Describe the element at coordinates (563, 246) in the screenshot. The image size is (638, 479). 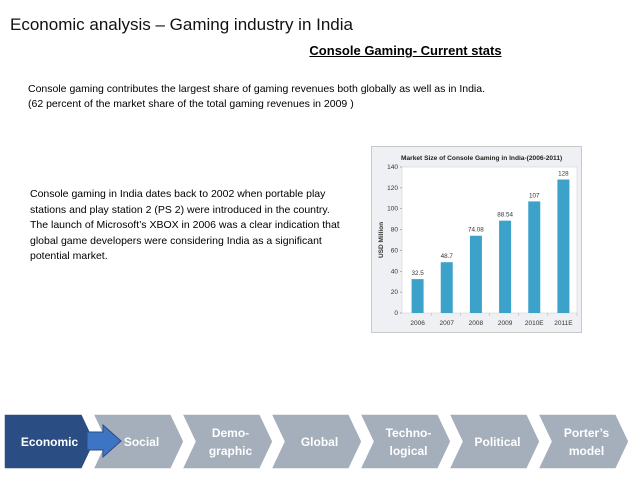
I see `bar-2011E` at that location.